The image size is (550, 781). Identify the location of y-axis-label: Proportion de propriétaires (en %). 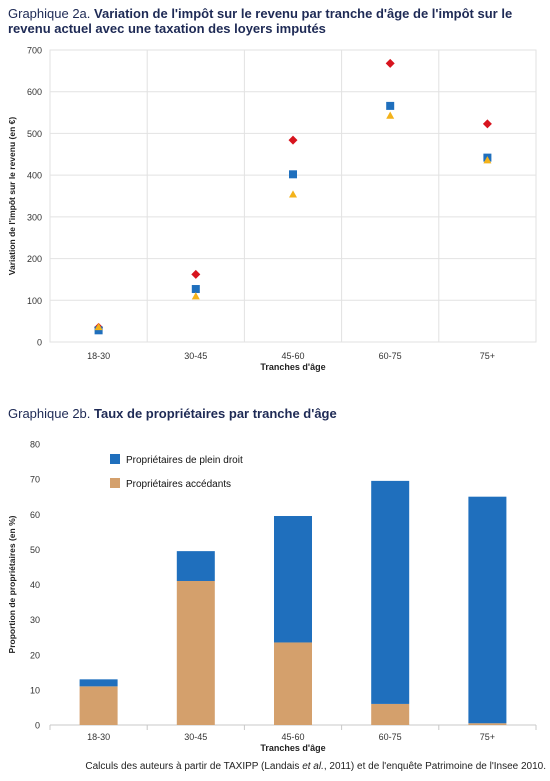
(12, 584).